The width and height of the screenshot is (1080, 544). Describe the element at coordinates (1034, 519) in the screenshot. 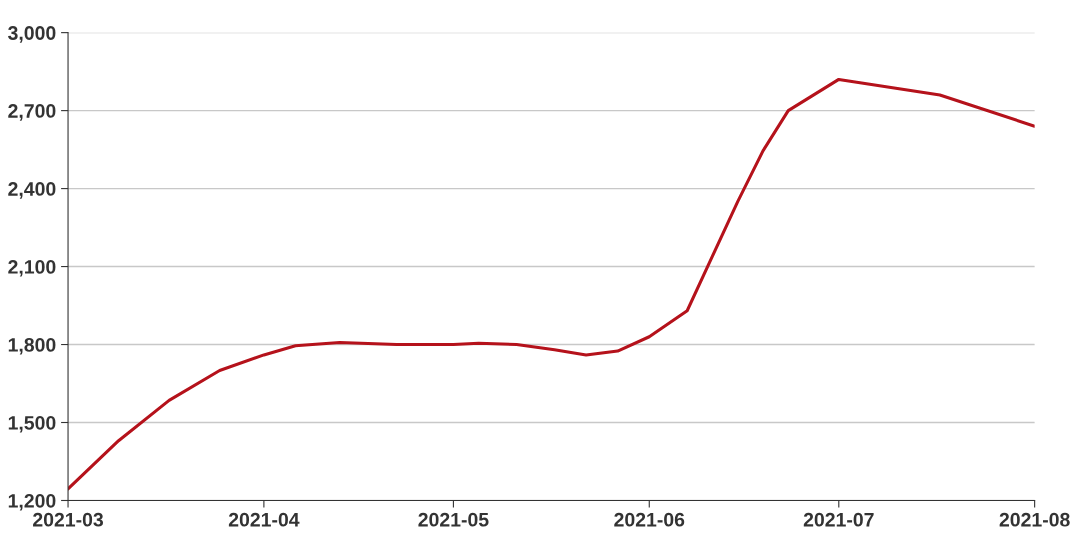

I see `x-tick-label: 2021-08` at that location.